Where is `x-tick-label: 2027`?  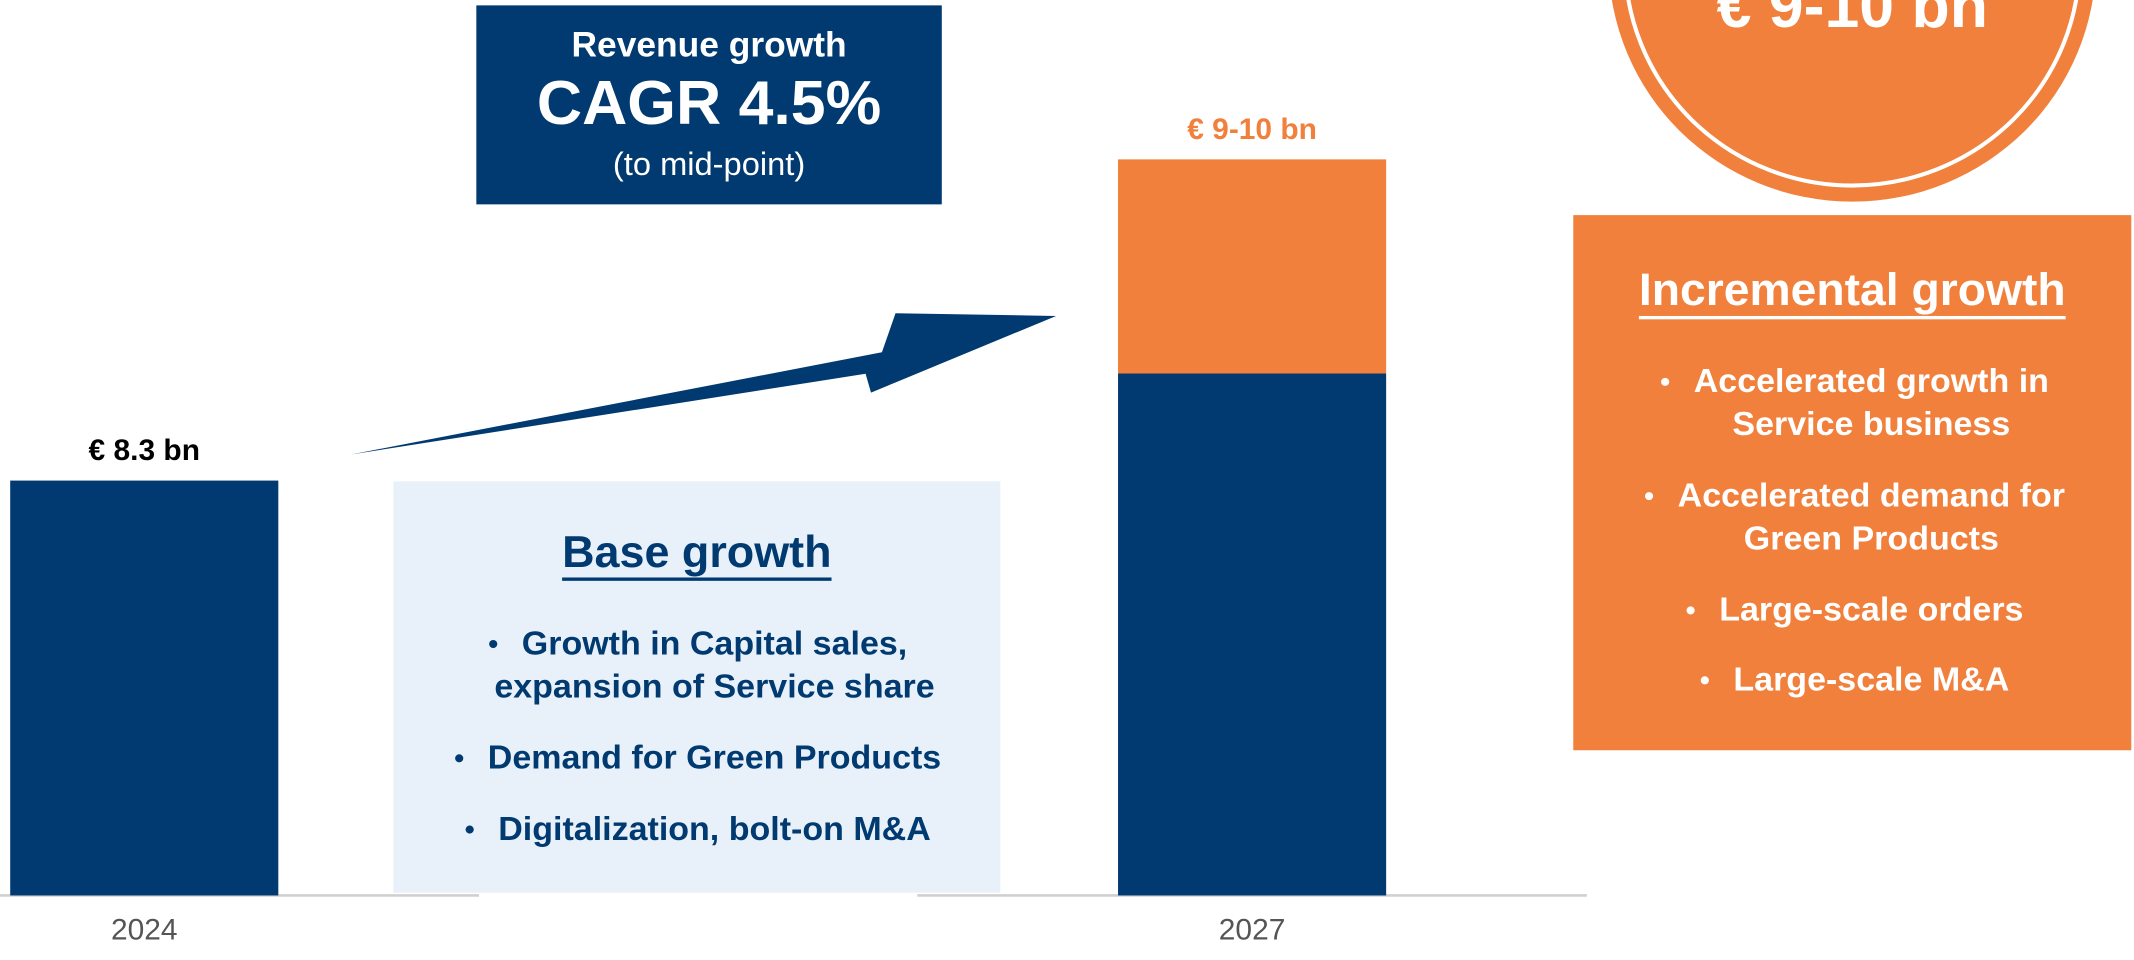
x-tick-label: 2027 is located at coordinates (1252, 930).